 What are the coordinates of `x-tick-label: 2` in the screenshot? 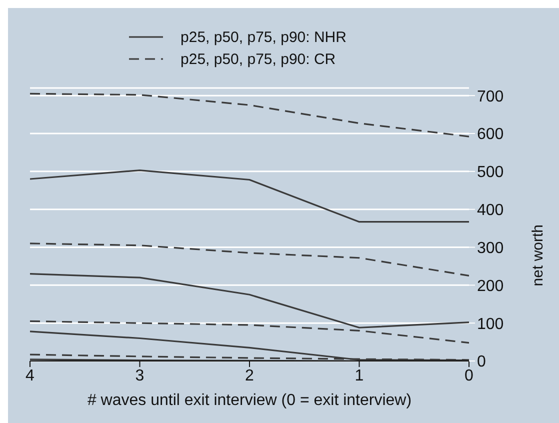 It's located at (249, 375).